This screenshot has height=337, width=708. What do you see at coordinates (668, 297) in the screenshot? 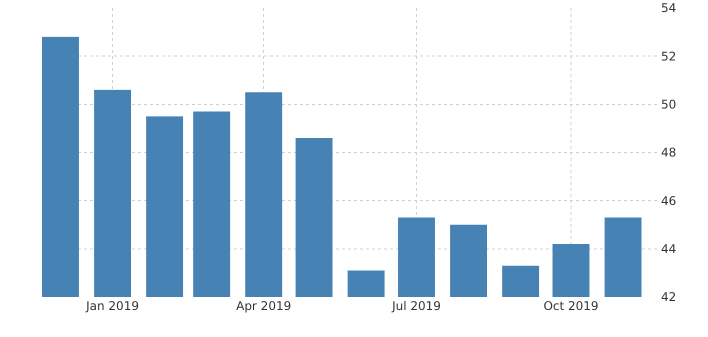
I see `y-tick-label: 42` at bounding box center [668, 297].